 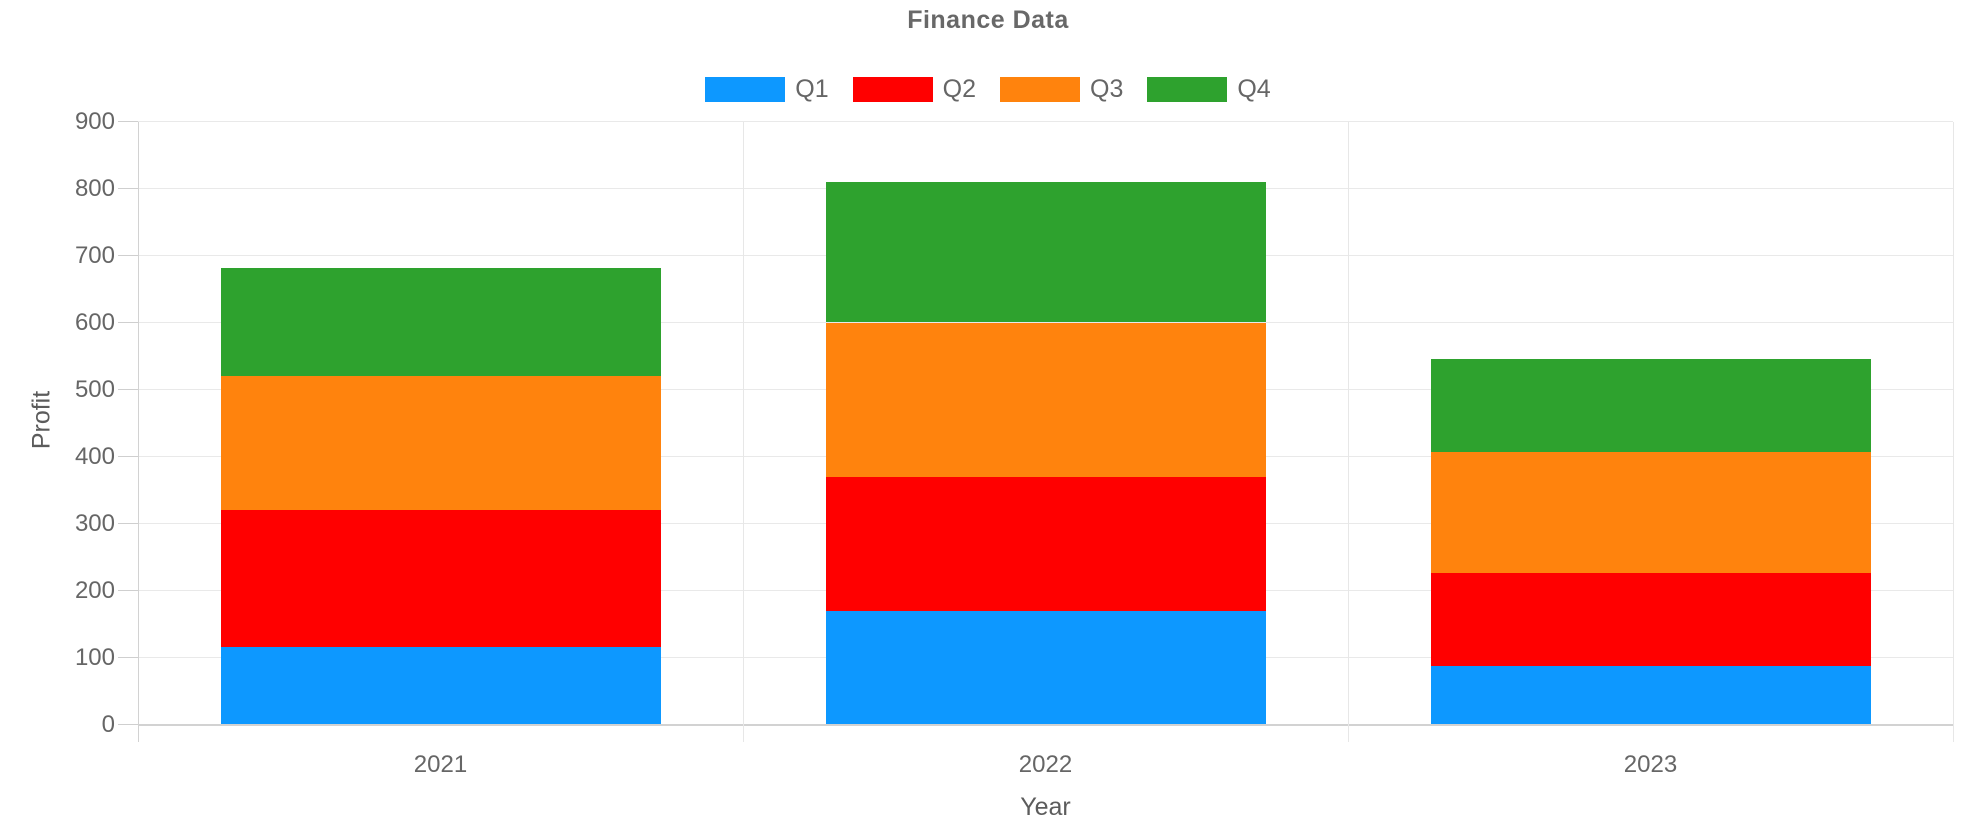 What do you see at coordinates (440, 579) in the screenshot?
I see `bar-2021-q2` at bounding box center [440, 579].